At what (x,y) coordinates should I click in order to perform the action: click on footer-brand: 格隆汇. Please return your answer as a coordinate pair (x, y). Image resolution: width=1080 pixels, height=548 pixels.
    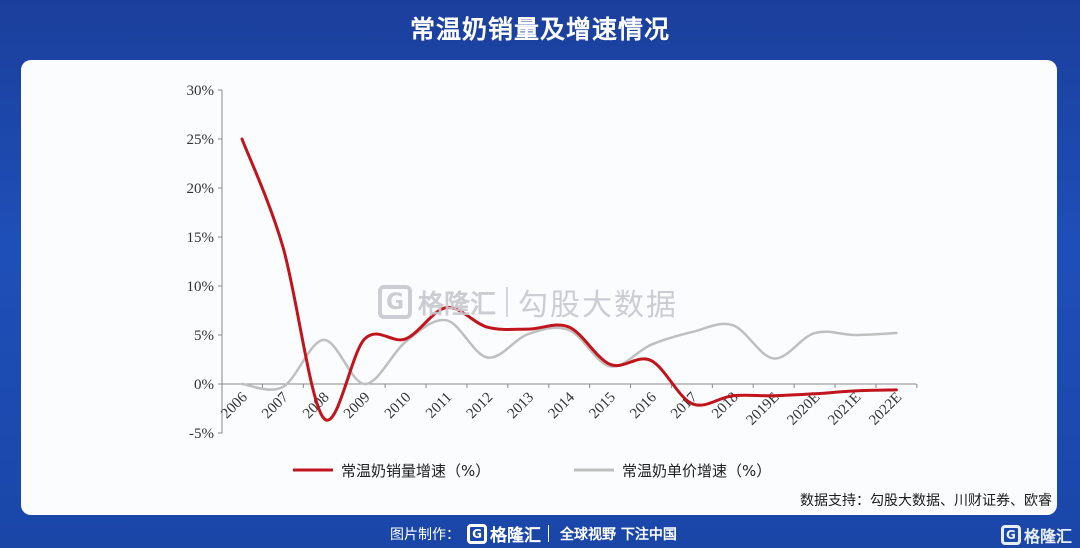
    Looking at the image, I should click on (515, 536).